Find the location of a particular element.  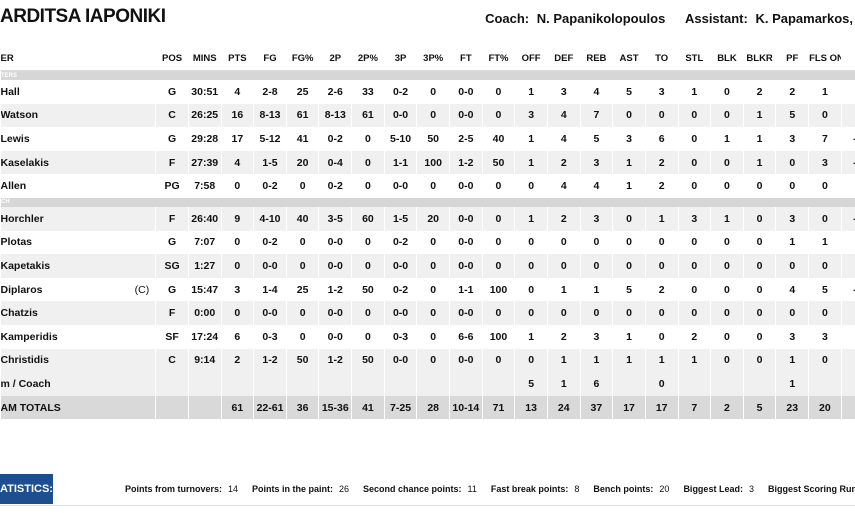

stat-cell: 6 is located at coordinates (237, 336).